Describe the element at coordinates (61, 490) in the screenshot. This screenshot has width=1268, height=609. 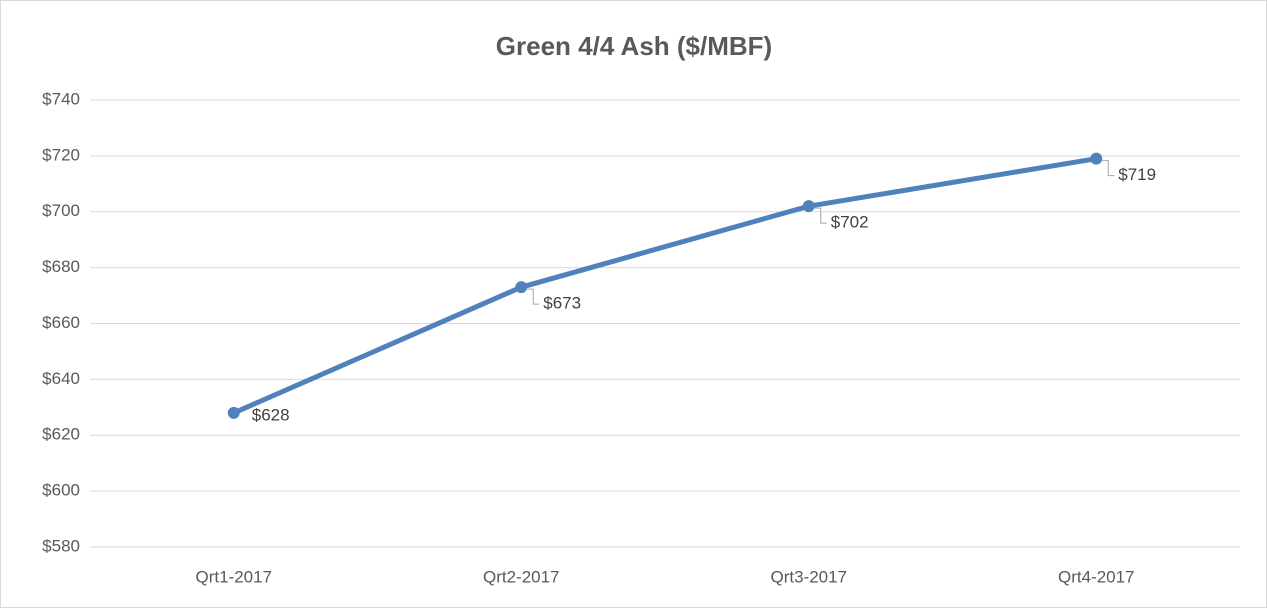
I see `y-tick-label: $600` at that location.